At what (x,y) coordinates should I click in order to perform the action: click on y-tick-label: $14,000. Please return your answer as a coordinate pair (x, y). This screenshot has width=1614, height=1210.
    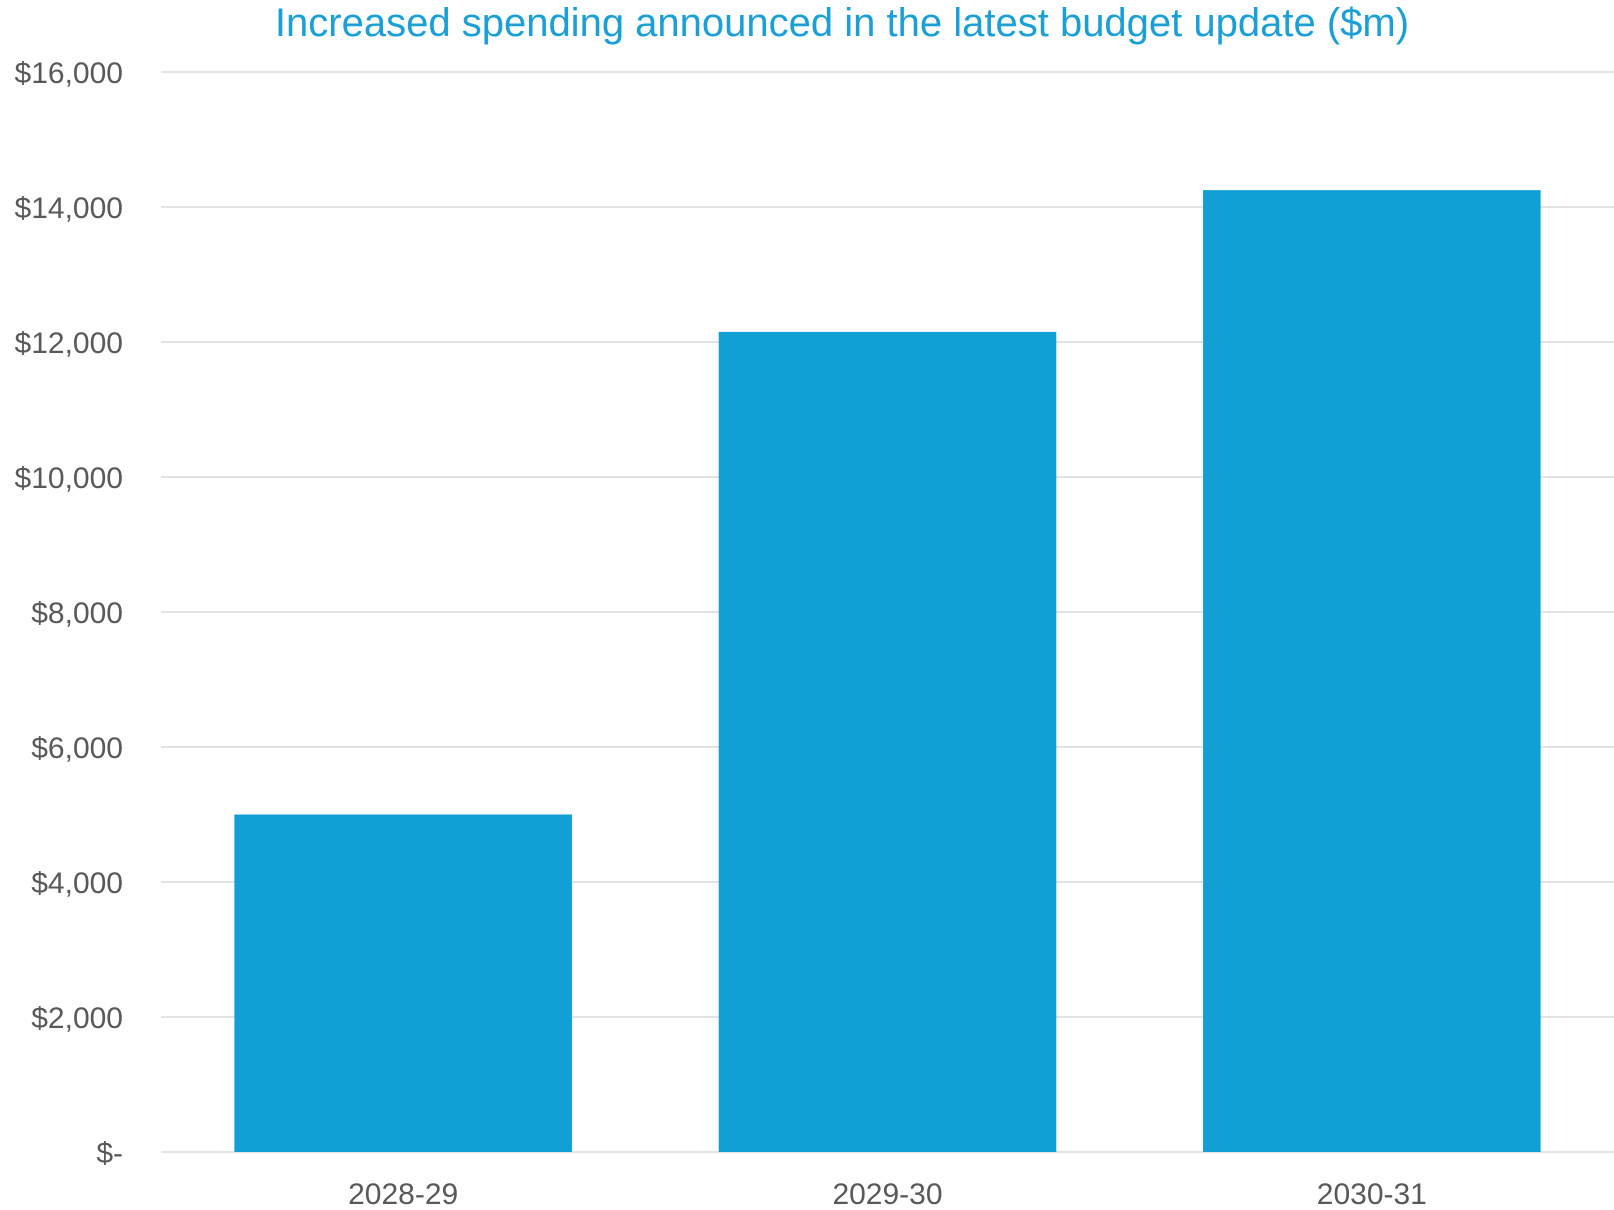
    Looking at the image, I should click on (69, 208).